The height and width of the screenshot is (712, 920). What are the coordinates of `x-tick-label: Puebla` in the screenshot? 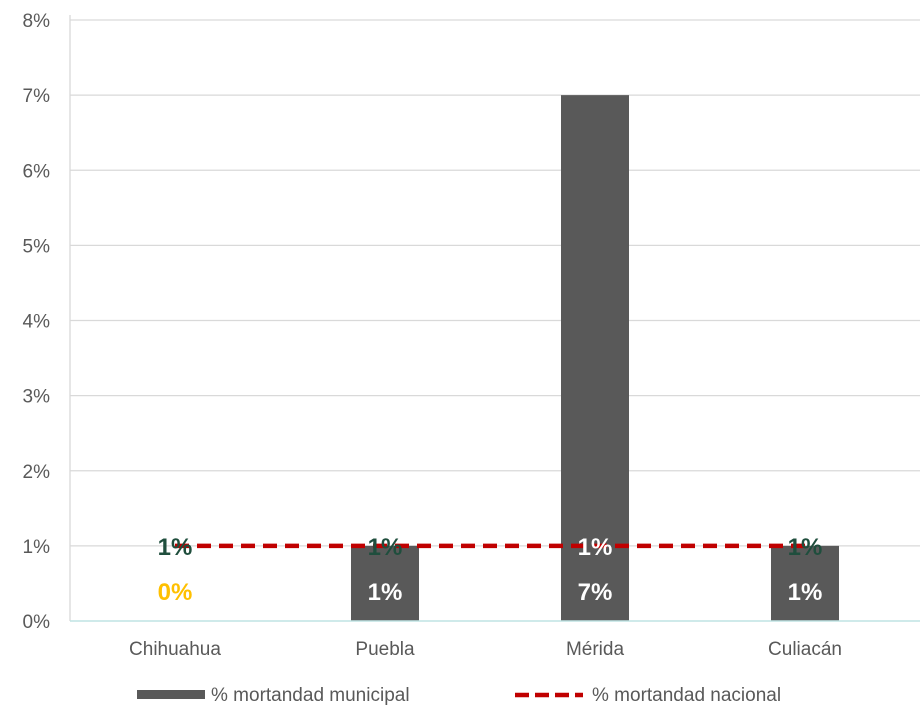 It's located at (385, 649).